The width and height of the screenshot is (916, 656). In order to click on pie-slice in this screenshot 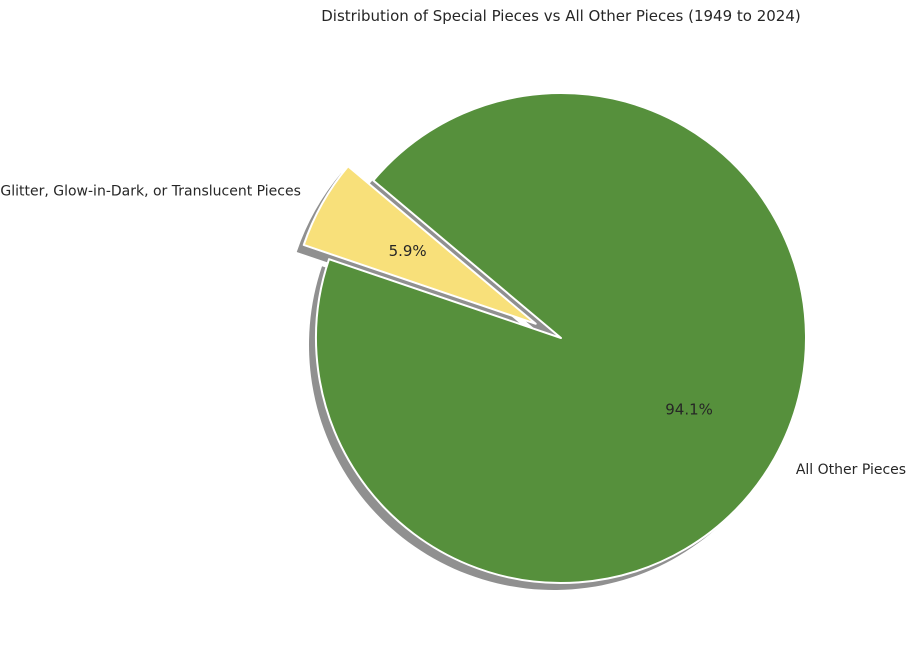, I will do `click(419, 245)`.